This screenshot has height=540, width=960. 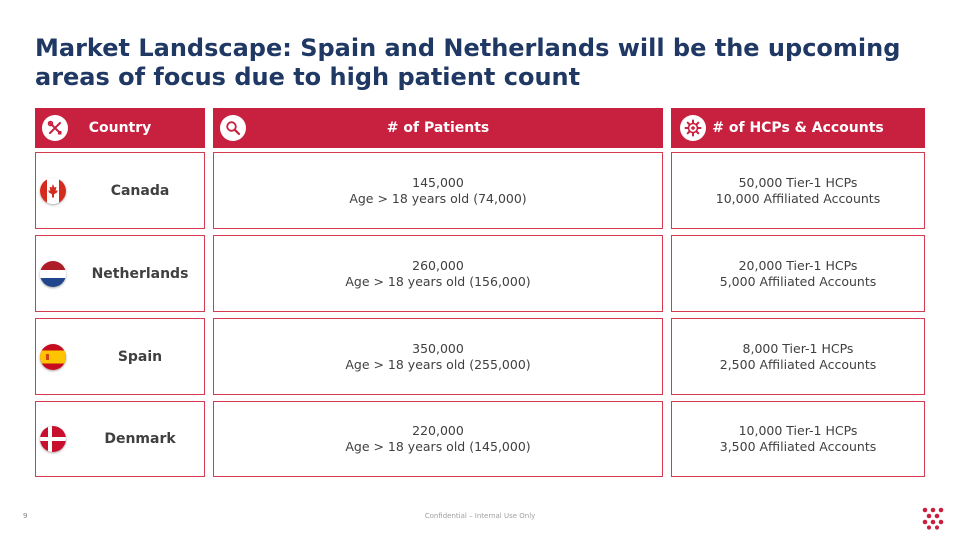 I want to click on patients-total: 145,000, so click(x=438, y=182).